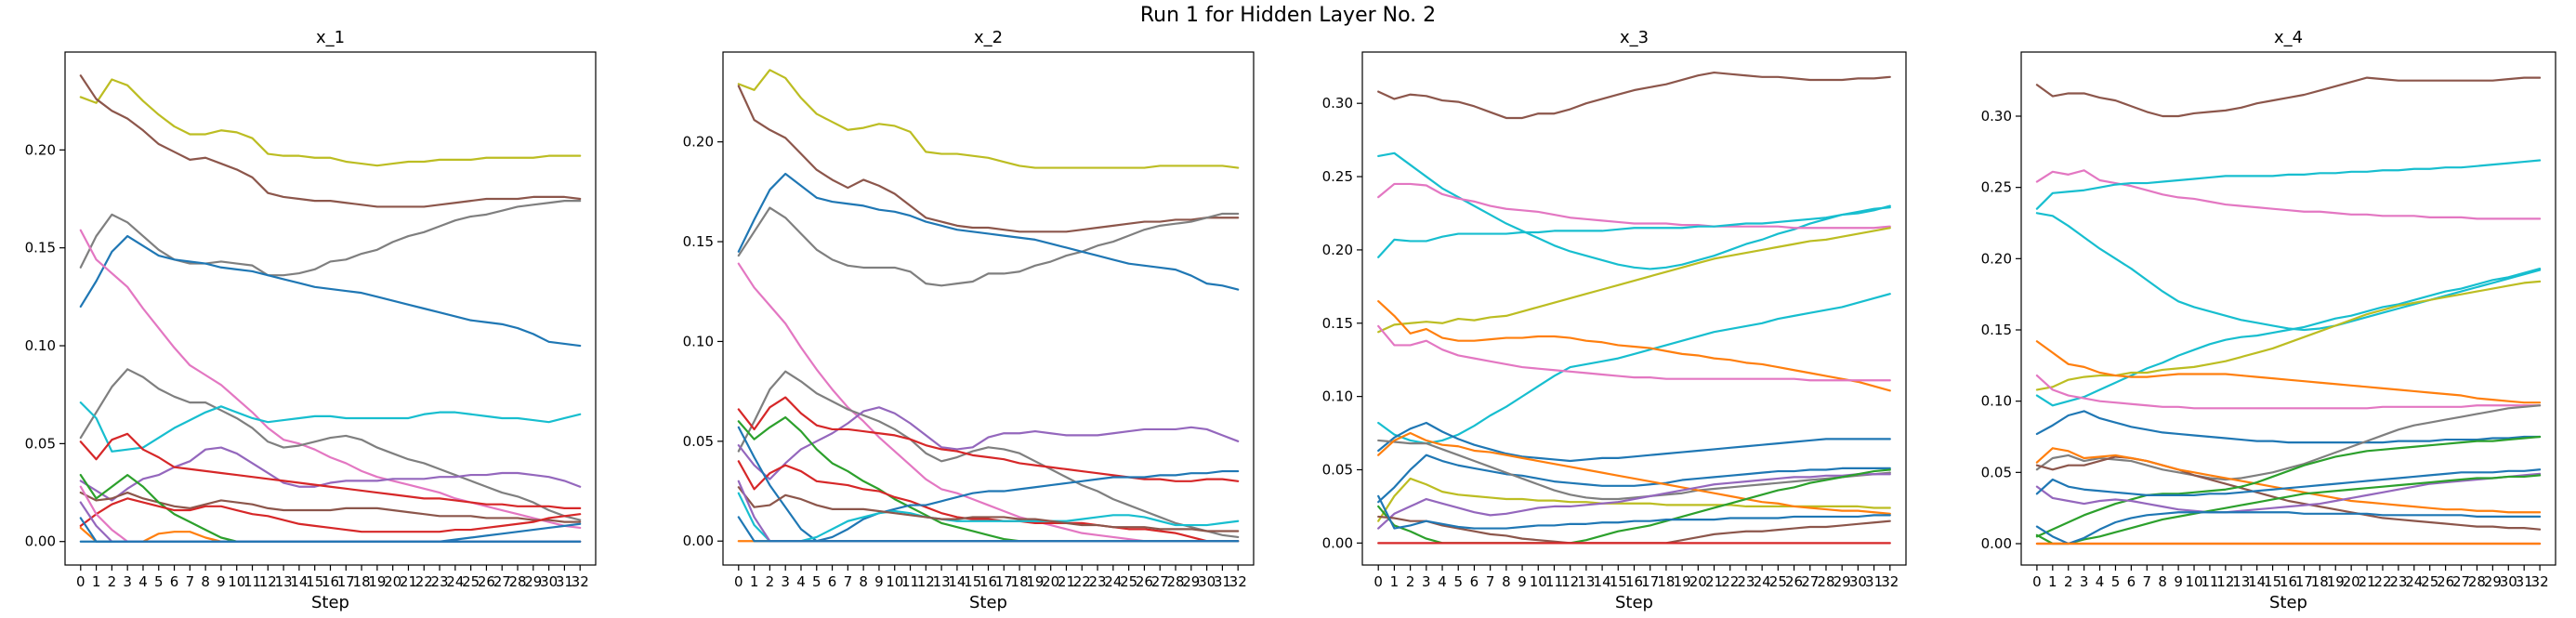  What do you see at coordinates (40, 248) in the screenshot?
I see `y-tick-label: 0.15` at bounding box center [40, 248].